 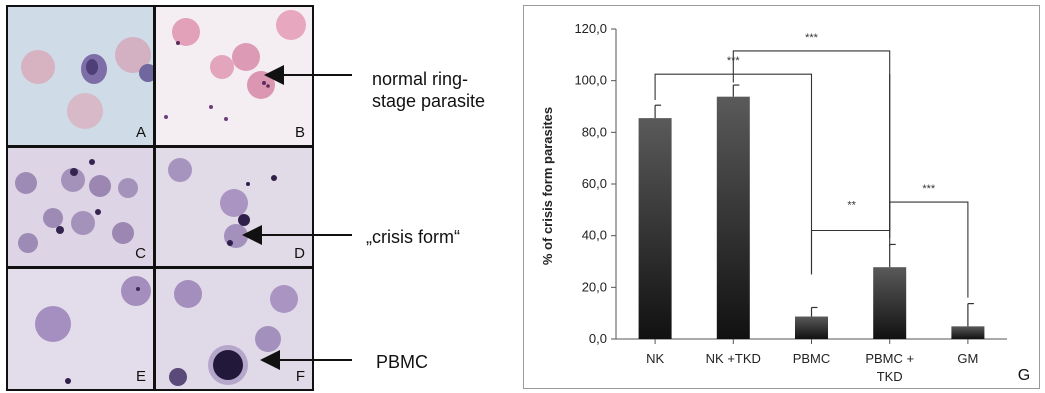 I want to click on x-tick-label: NK +TKD, so click(x=733, y=358).